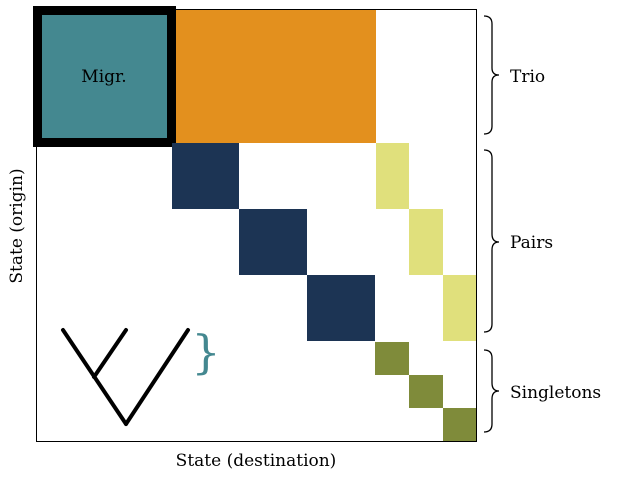 Image resolution: width=624 pixels, height=480 pixels. Describe the element at coordinates (274, 76) in the screenshot. I see `orange-block` at that location.